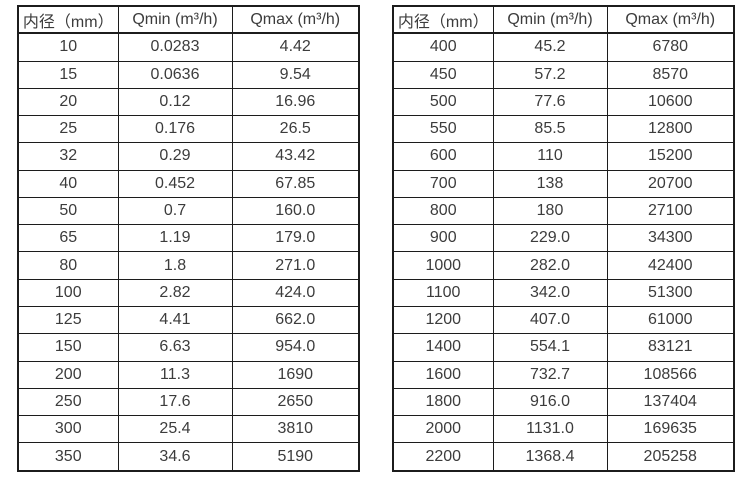  I want to click on table-row: 20 0.12 16.96, so click(188, 102).